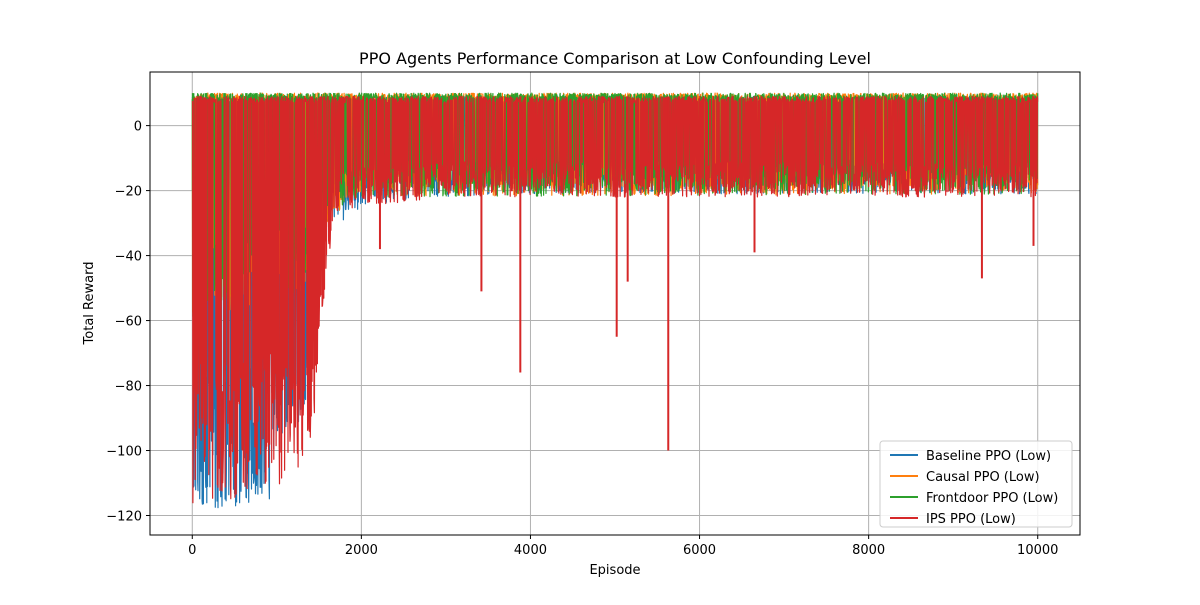  What do you see at coordinates (128, 257) in the screenshot?
I see `y-tick-label: −40` at bounding box center [128, 257].